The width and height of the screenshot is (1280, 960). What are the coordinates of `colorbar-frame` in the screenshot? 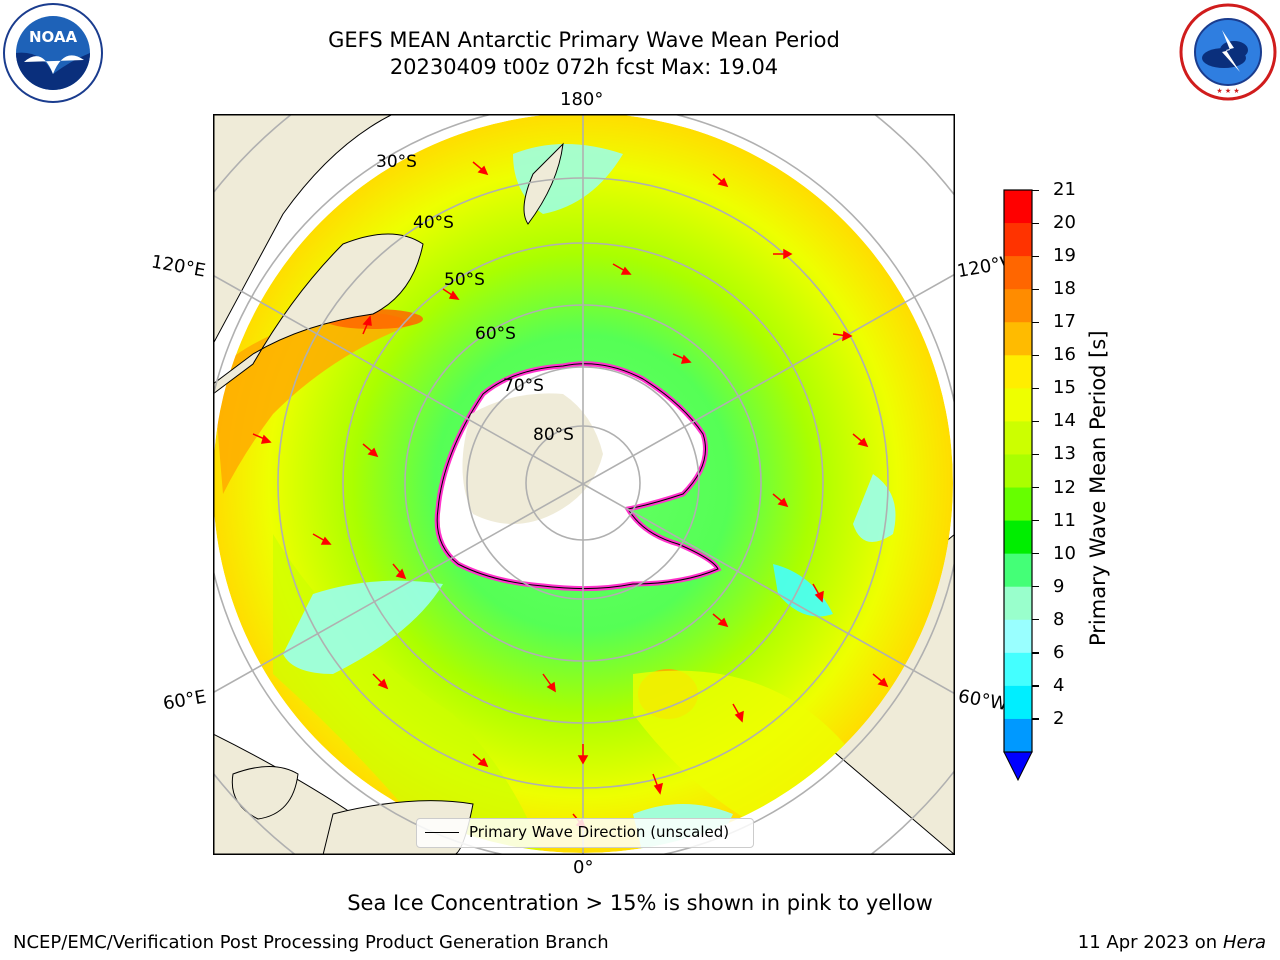 It's located at (1018, 471).